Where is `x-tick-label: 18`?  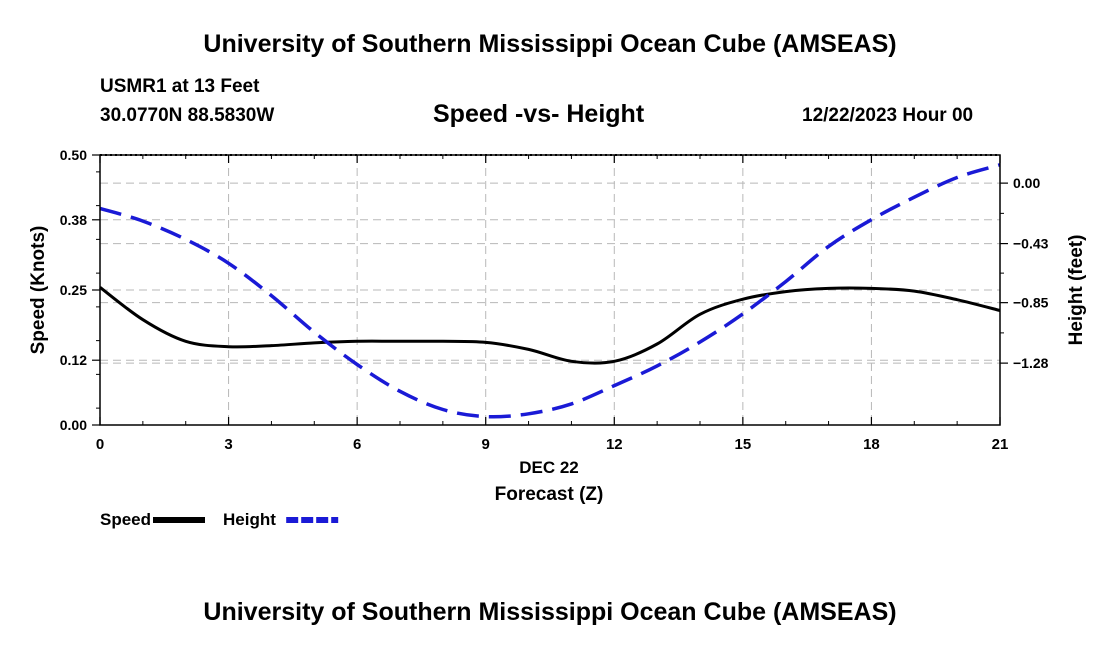 x-tick-label: 18 is located at coordinates (871, 444).